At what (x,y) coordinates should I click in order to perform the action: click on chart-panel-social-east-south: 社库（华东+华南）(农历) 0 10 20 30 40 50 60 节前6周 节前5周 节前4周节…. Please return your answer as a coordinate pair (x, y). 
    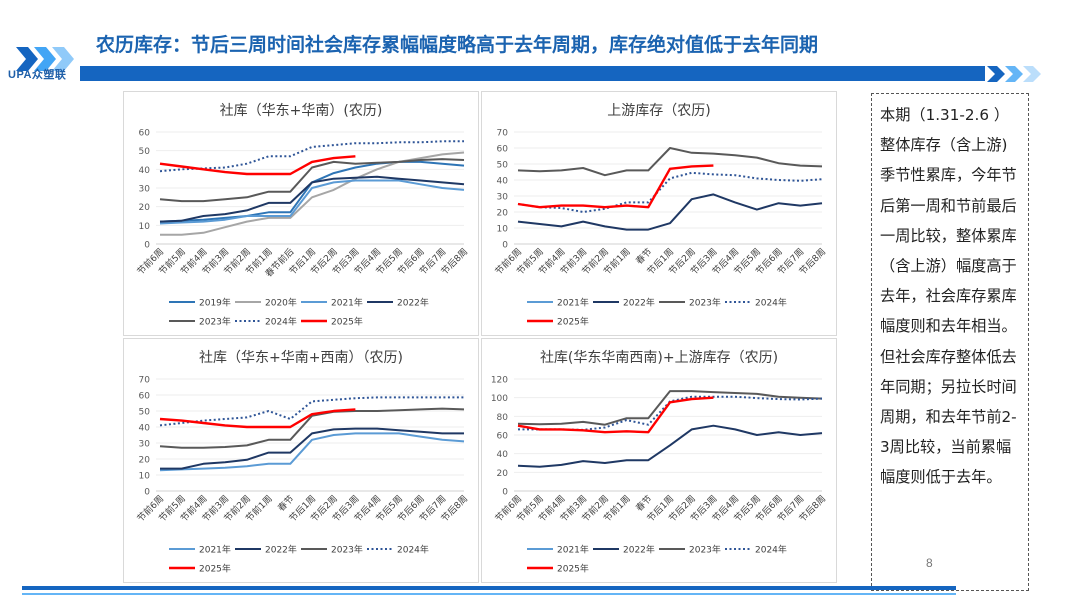
    Looking at the image, I should click on (301, 213).